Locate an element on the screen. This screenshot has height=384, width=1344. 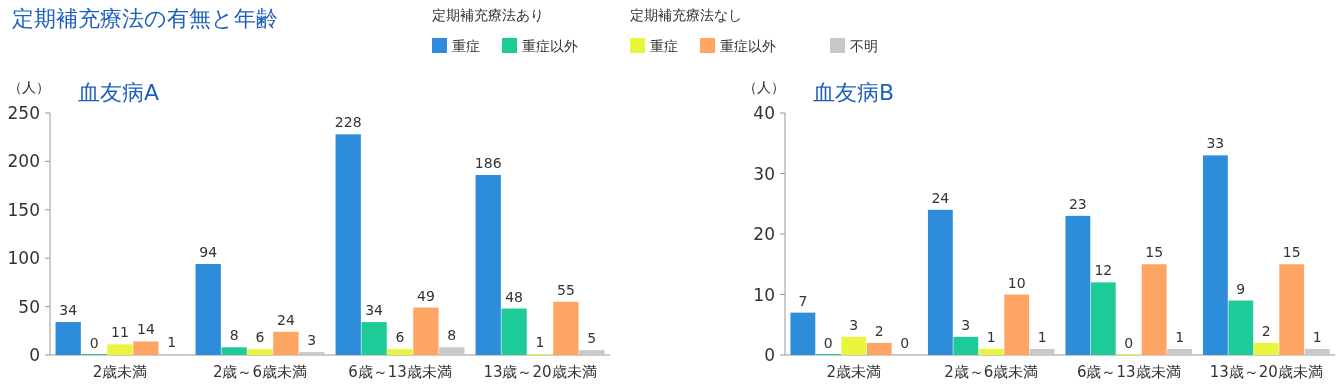
data-label: 33 is located at coordinates (1215, 143).